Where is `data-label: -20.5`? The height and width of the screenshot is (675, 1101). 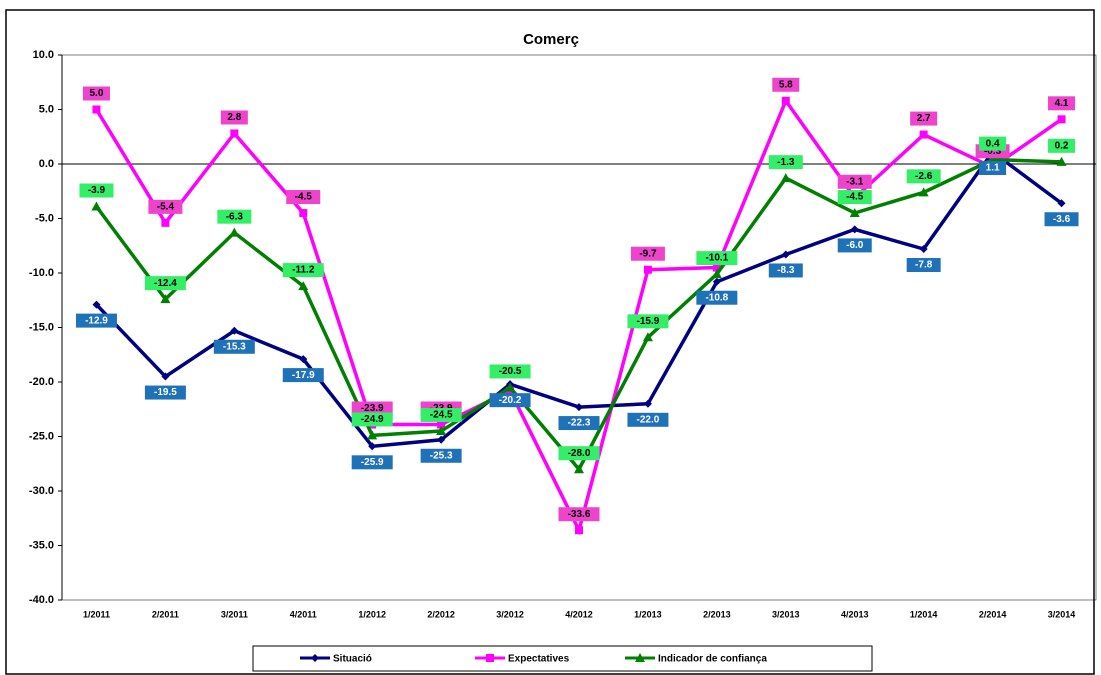
data-label: -20.5 is located at coordinates (510, 371).